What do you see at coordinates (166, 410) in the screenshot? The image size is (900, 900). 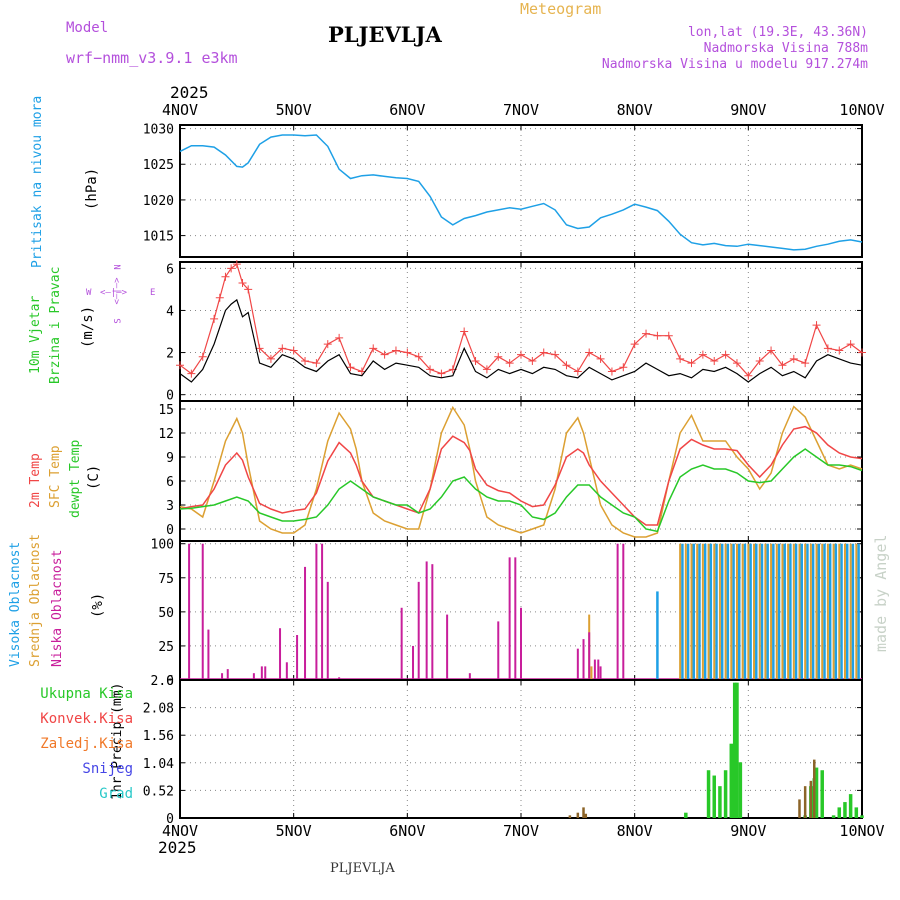 I see `temperature-ytick-label: 15` at bounding box center [166, 410].